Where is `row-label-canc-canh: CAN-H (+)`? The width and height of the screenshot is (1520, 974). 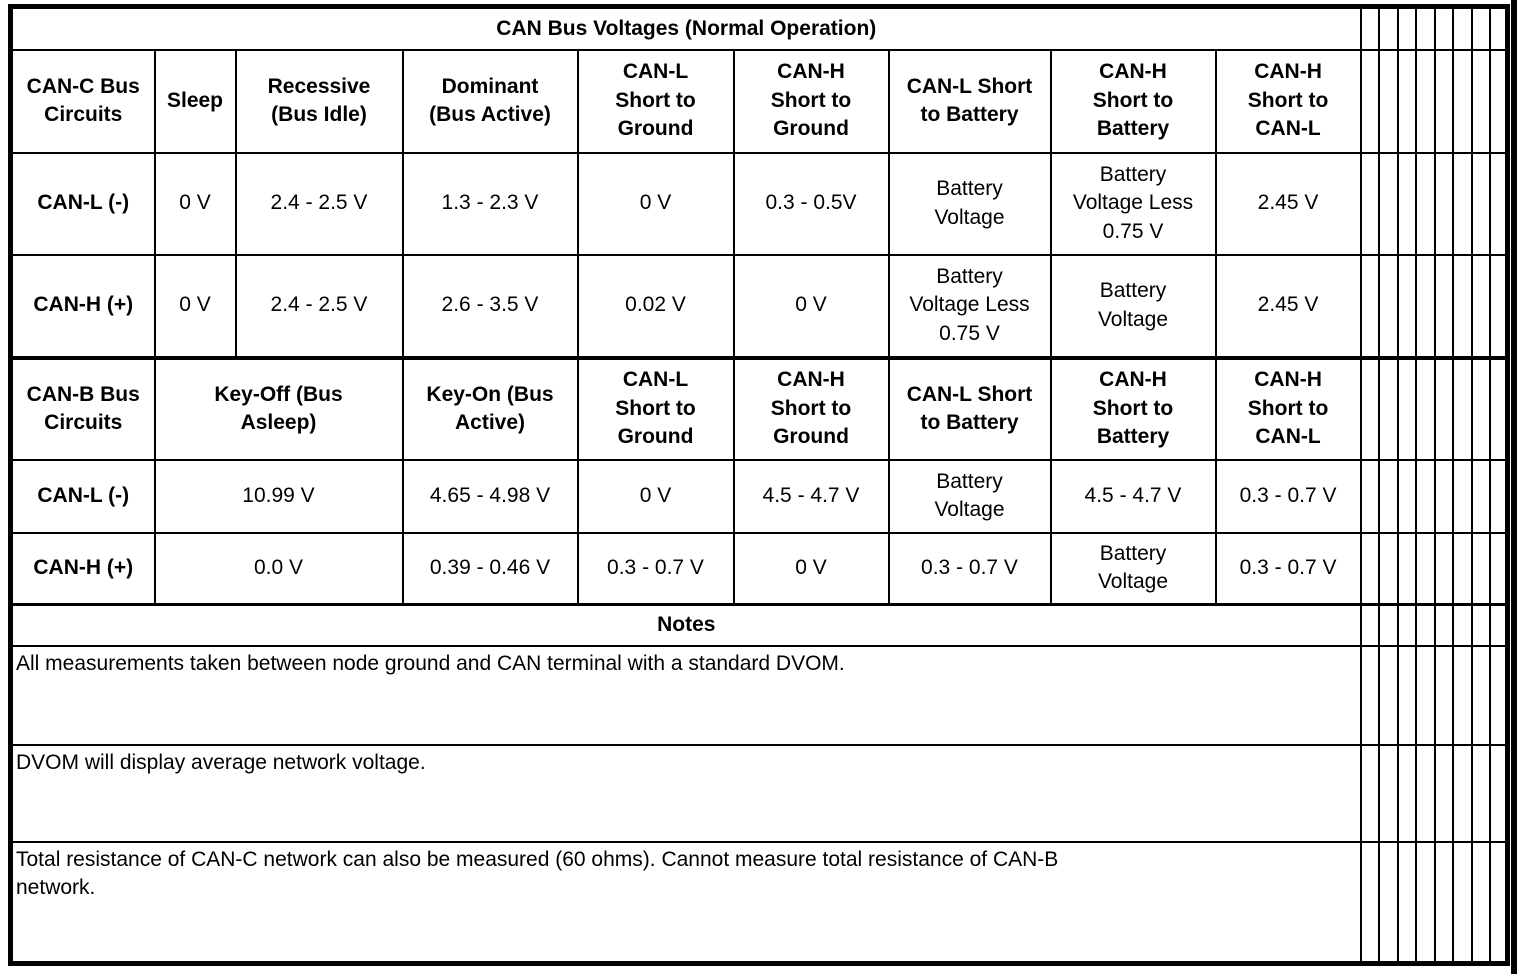 row-label-canc-canh: CAN-H (+) is located at coordinates (82, 306).